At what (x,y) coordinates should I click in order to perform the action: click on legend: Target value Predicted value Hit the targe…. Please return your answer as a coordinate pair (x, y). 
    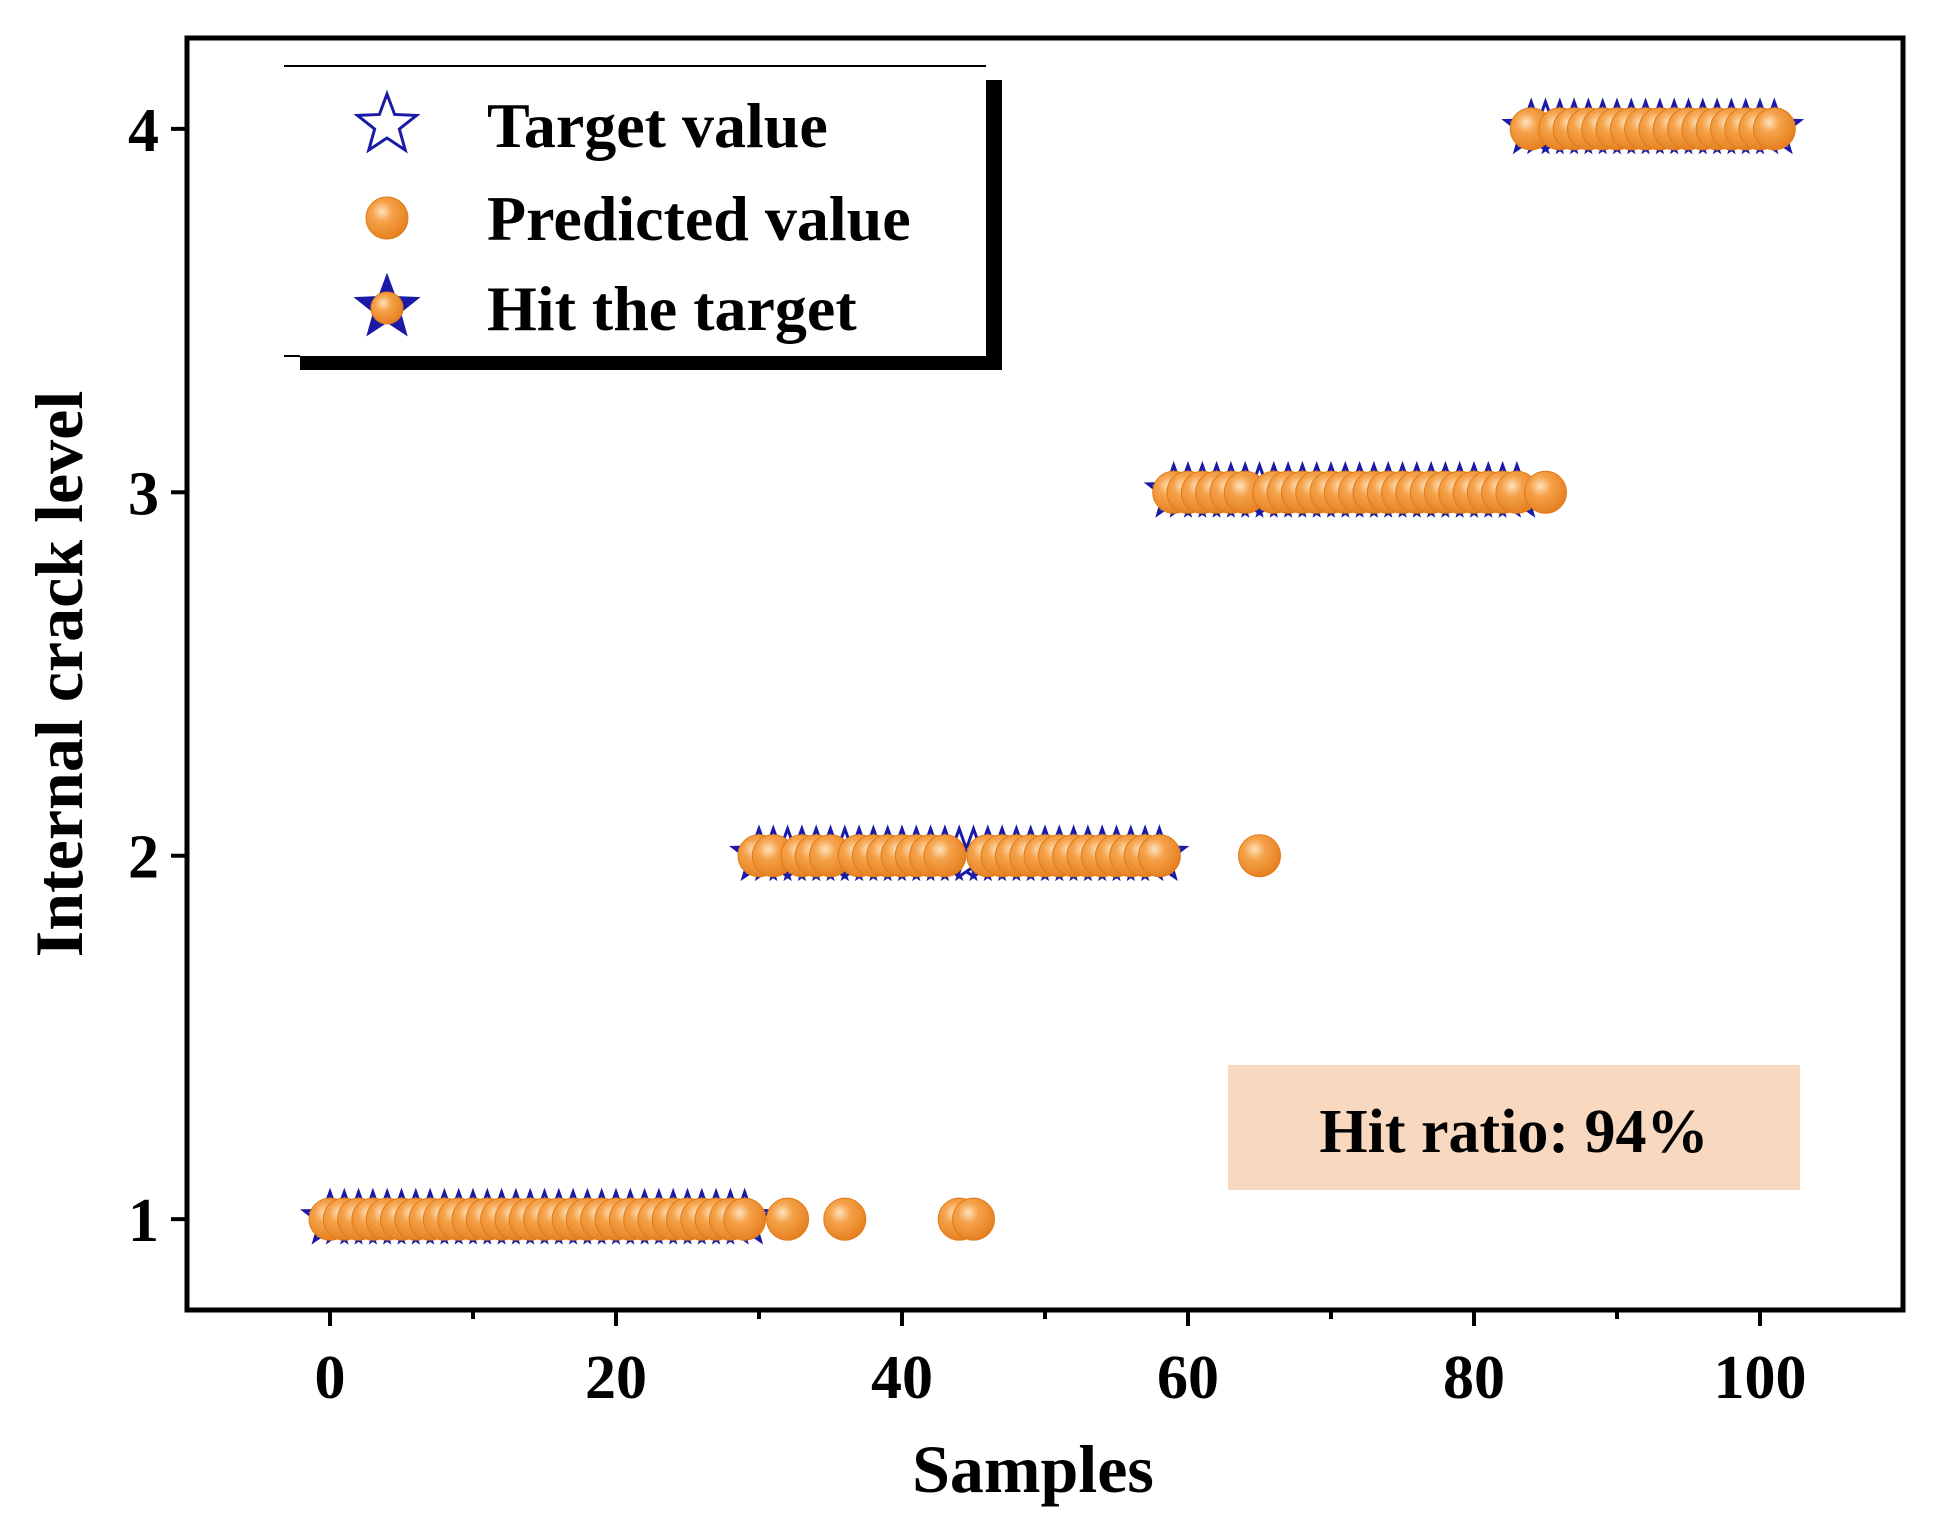
    Looking at the image, I should click on (643, 217).